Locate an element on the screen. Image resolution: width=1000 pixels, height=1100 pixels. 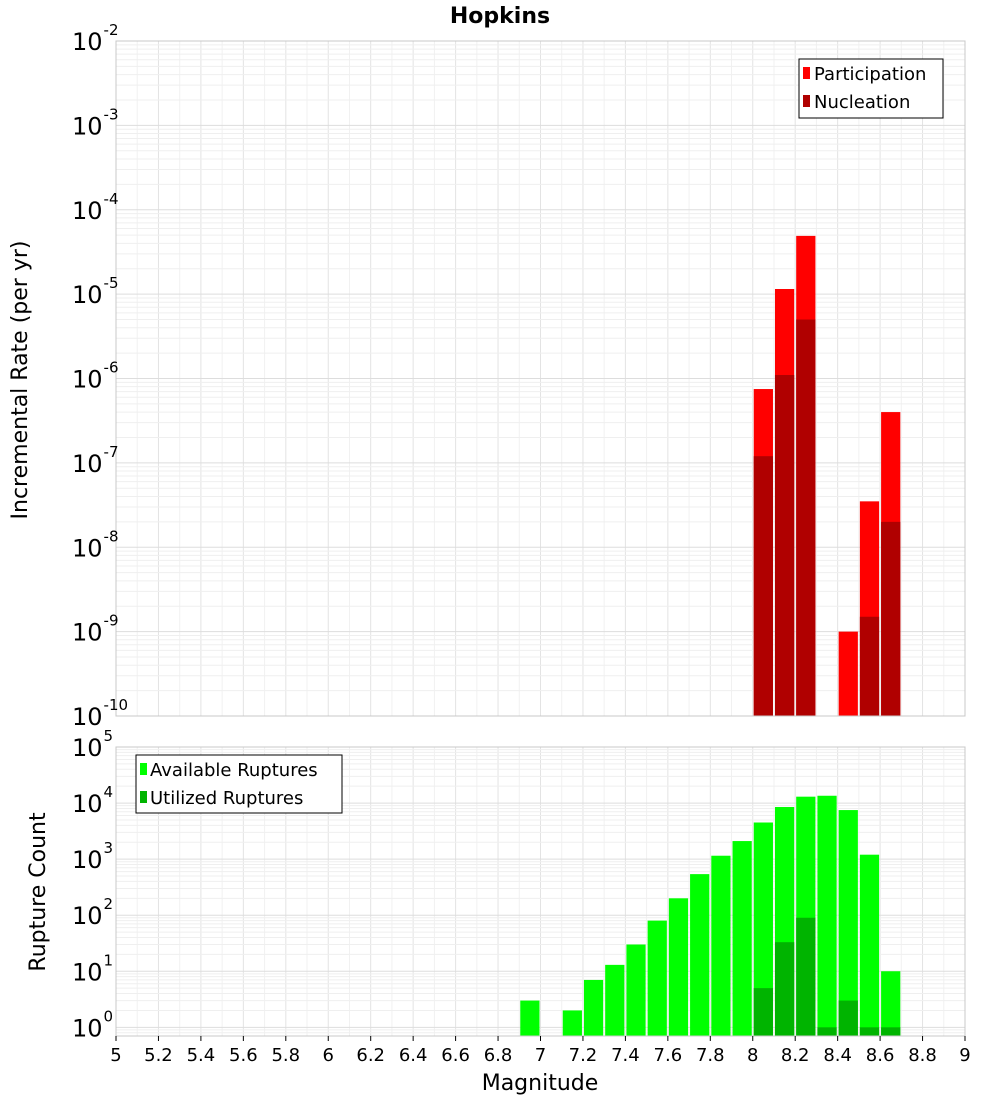
top-bars is located at coordinates (827, 475).